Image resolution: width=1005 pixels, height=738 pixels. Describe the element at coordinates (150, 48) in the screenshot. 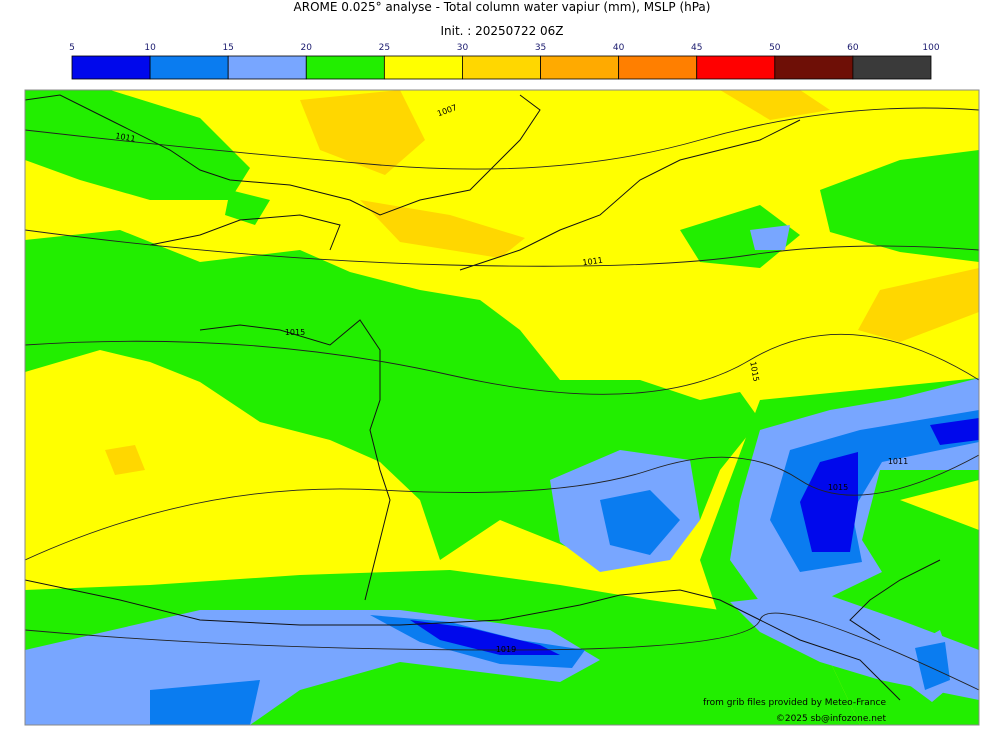

I see `colorbar-tick-label: 10` at that location.